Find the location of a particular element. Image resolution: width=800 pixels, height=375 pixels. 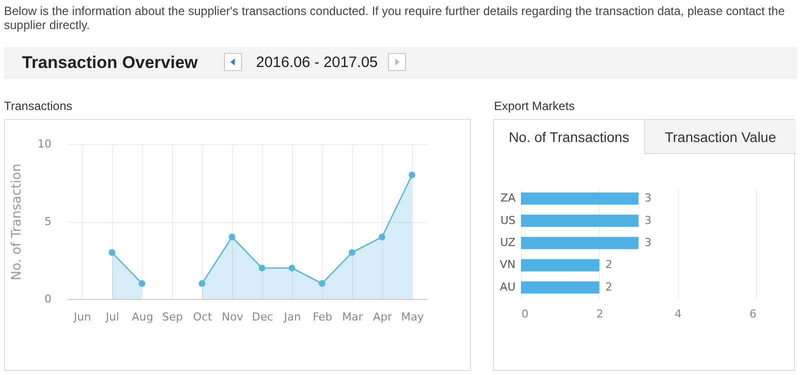

x-tick-label: Feb is located at coordinates (322, 317).